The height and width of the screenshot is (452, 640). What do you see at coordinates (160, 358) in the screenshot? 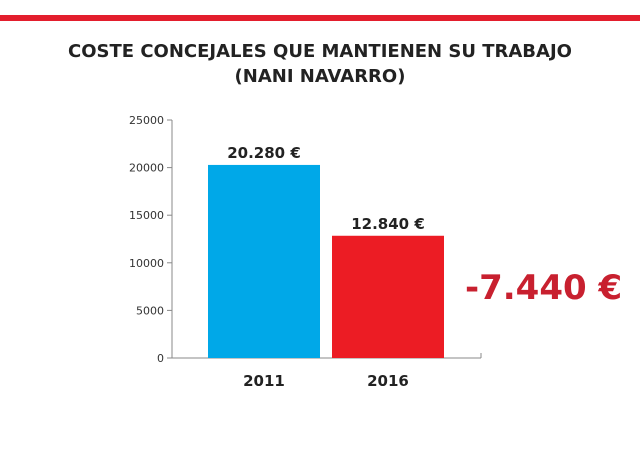
I see `y-tick-label: 0` at bounding box center [160, 358].